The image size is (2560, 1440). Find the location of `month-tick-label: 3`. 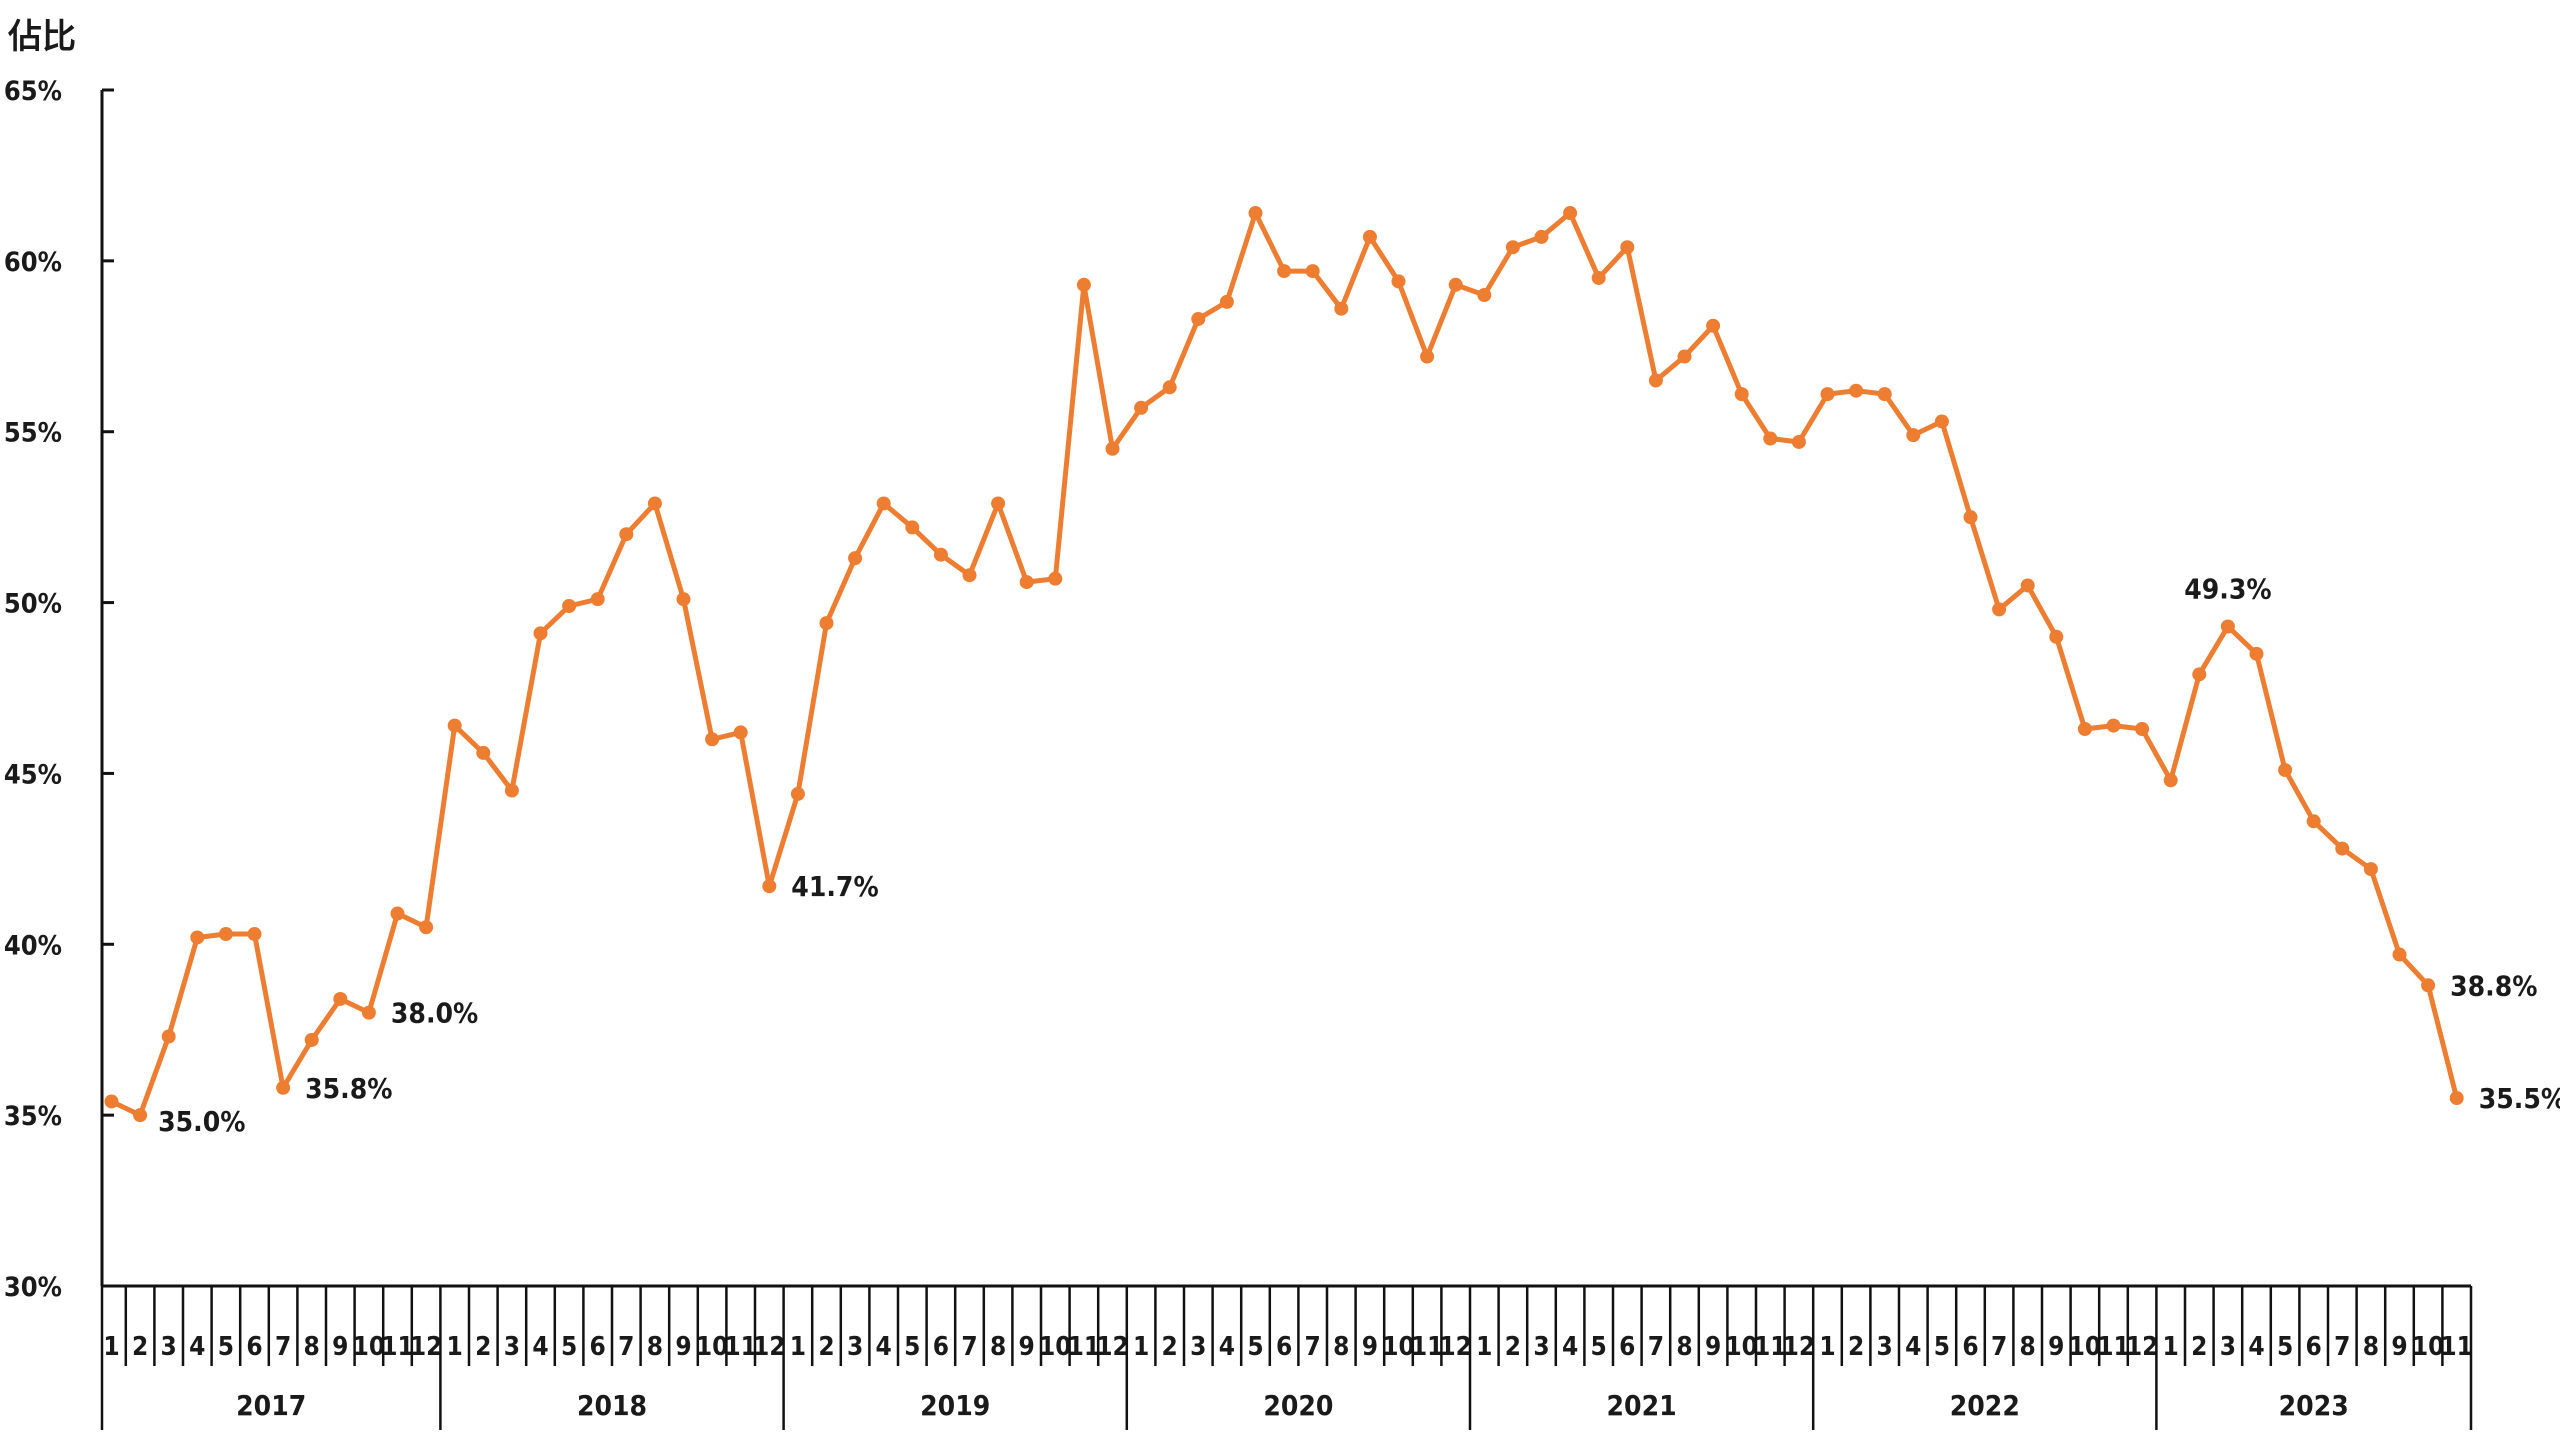

month-tick-label: 3 is located at coordinates (1885, 1347).